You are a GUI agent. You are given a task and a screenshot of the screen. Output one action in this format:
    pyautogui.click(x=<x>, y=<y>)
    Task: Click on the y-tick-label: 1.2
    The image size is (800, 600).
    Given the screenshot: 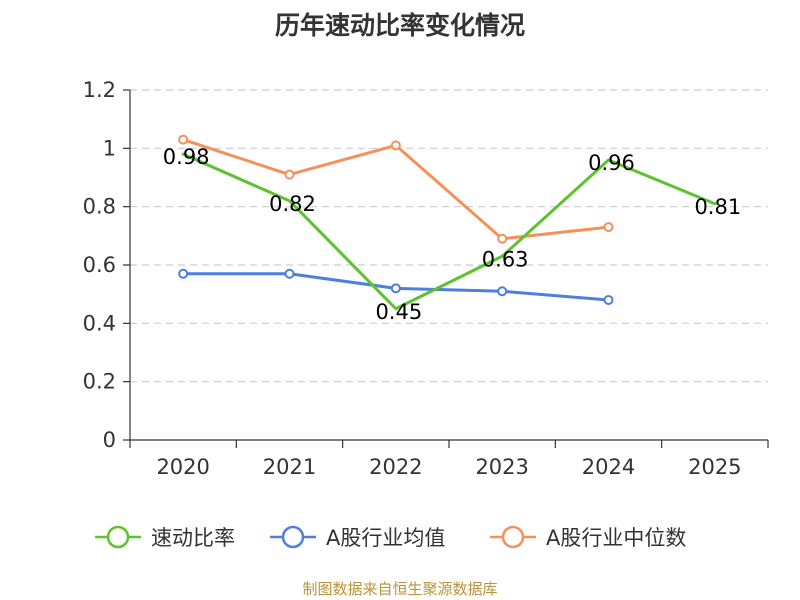 What is the action you would take?
    pyautogui.click(x=99, y=90)
    